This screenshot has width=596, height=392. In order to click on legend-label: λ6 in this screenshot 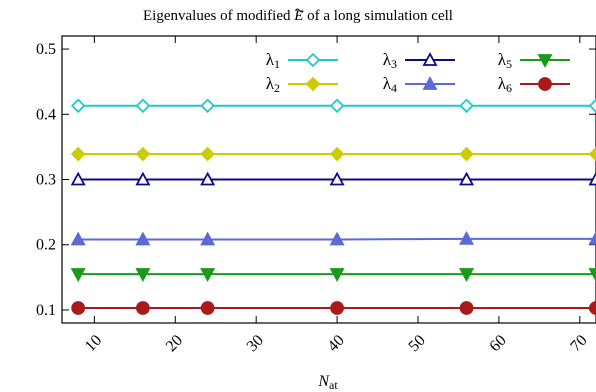, I will do `click(505, 84)`.